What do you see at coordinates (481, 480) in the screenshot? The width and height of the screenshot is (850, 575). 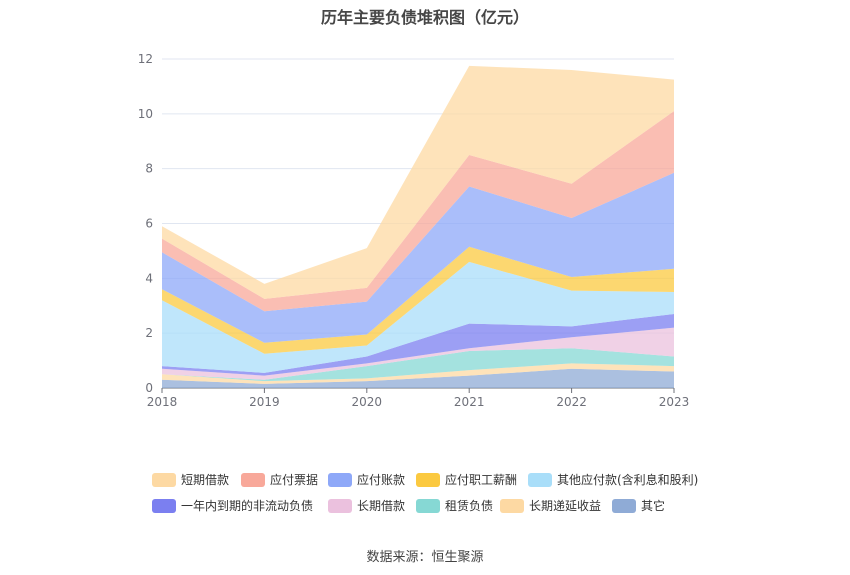 I see `legend-label: 应付职工薪酬` at bounding box center [481, 480].